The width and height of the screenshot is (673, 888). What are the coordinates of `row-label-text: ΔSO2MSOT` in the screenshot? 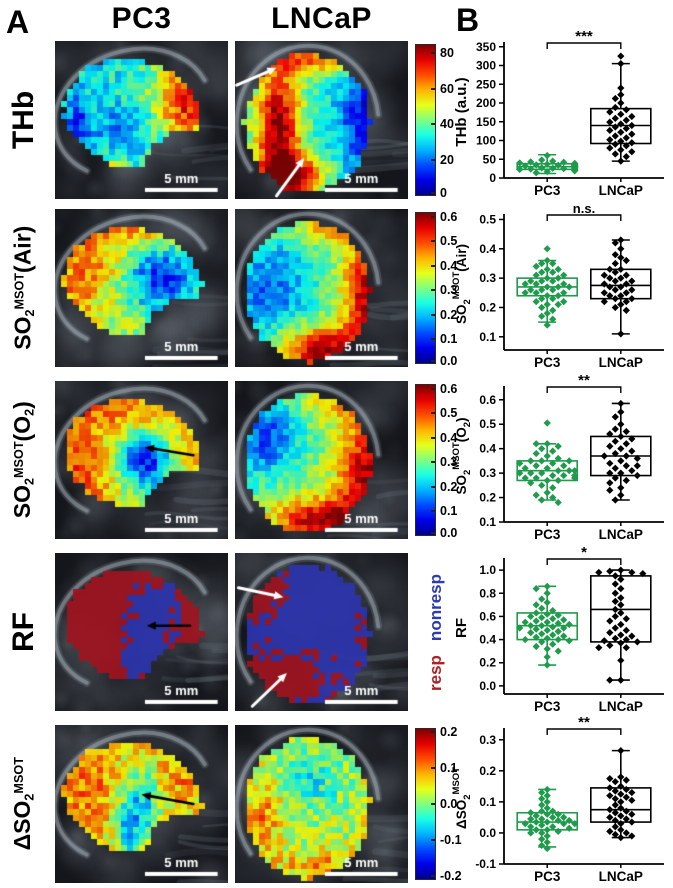 It's located at (23, 804).